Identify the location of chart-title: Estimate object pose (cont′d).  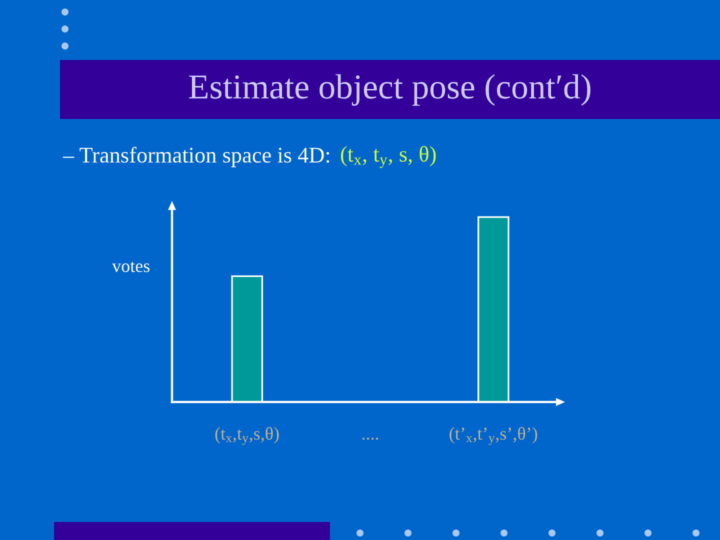
(389, 90).